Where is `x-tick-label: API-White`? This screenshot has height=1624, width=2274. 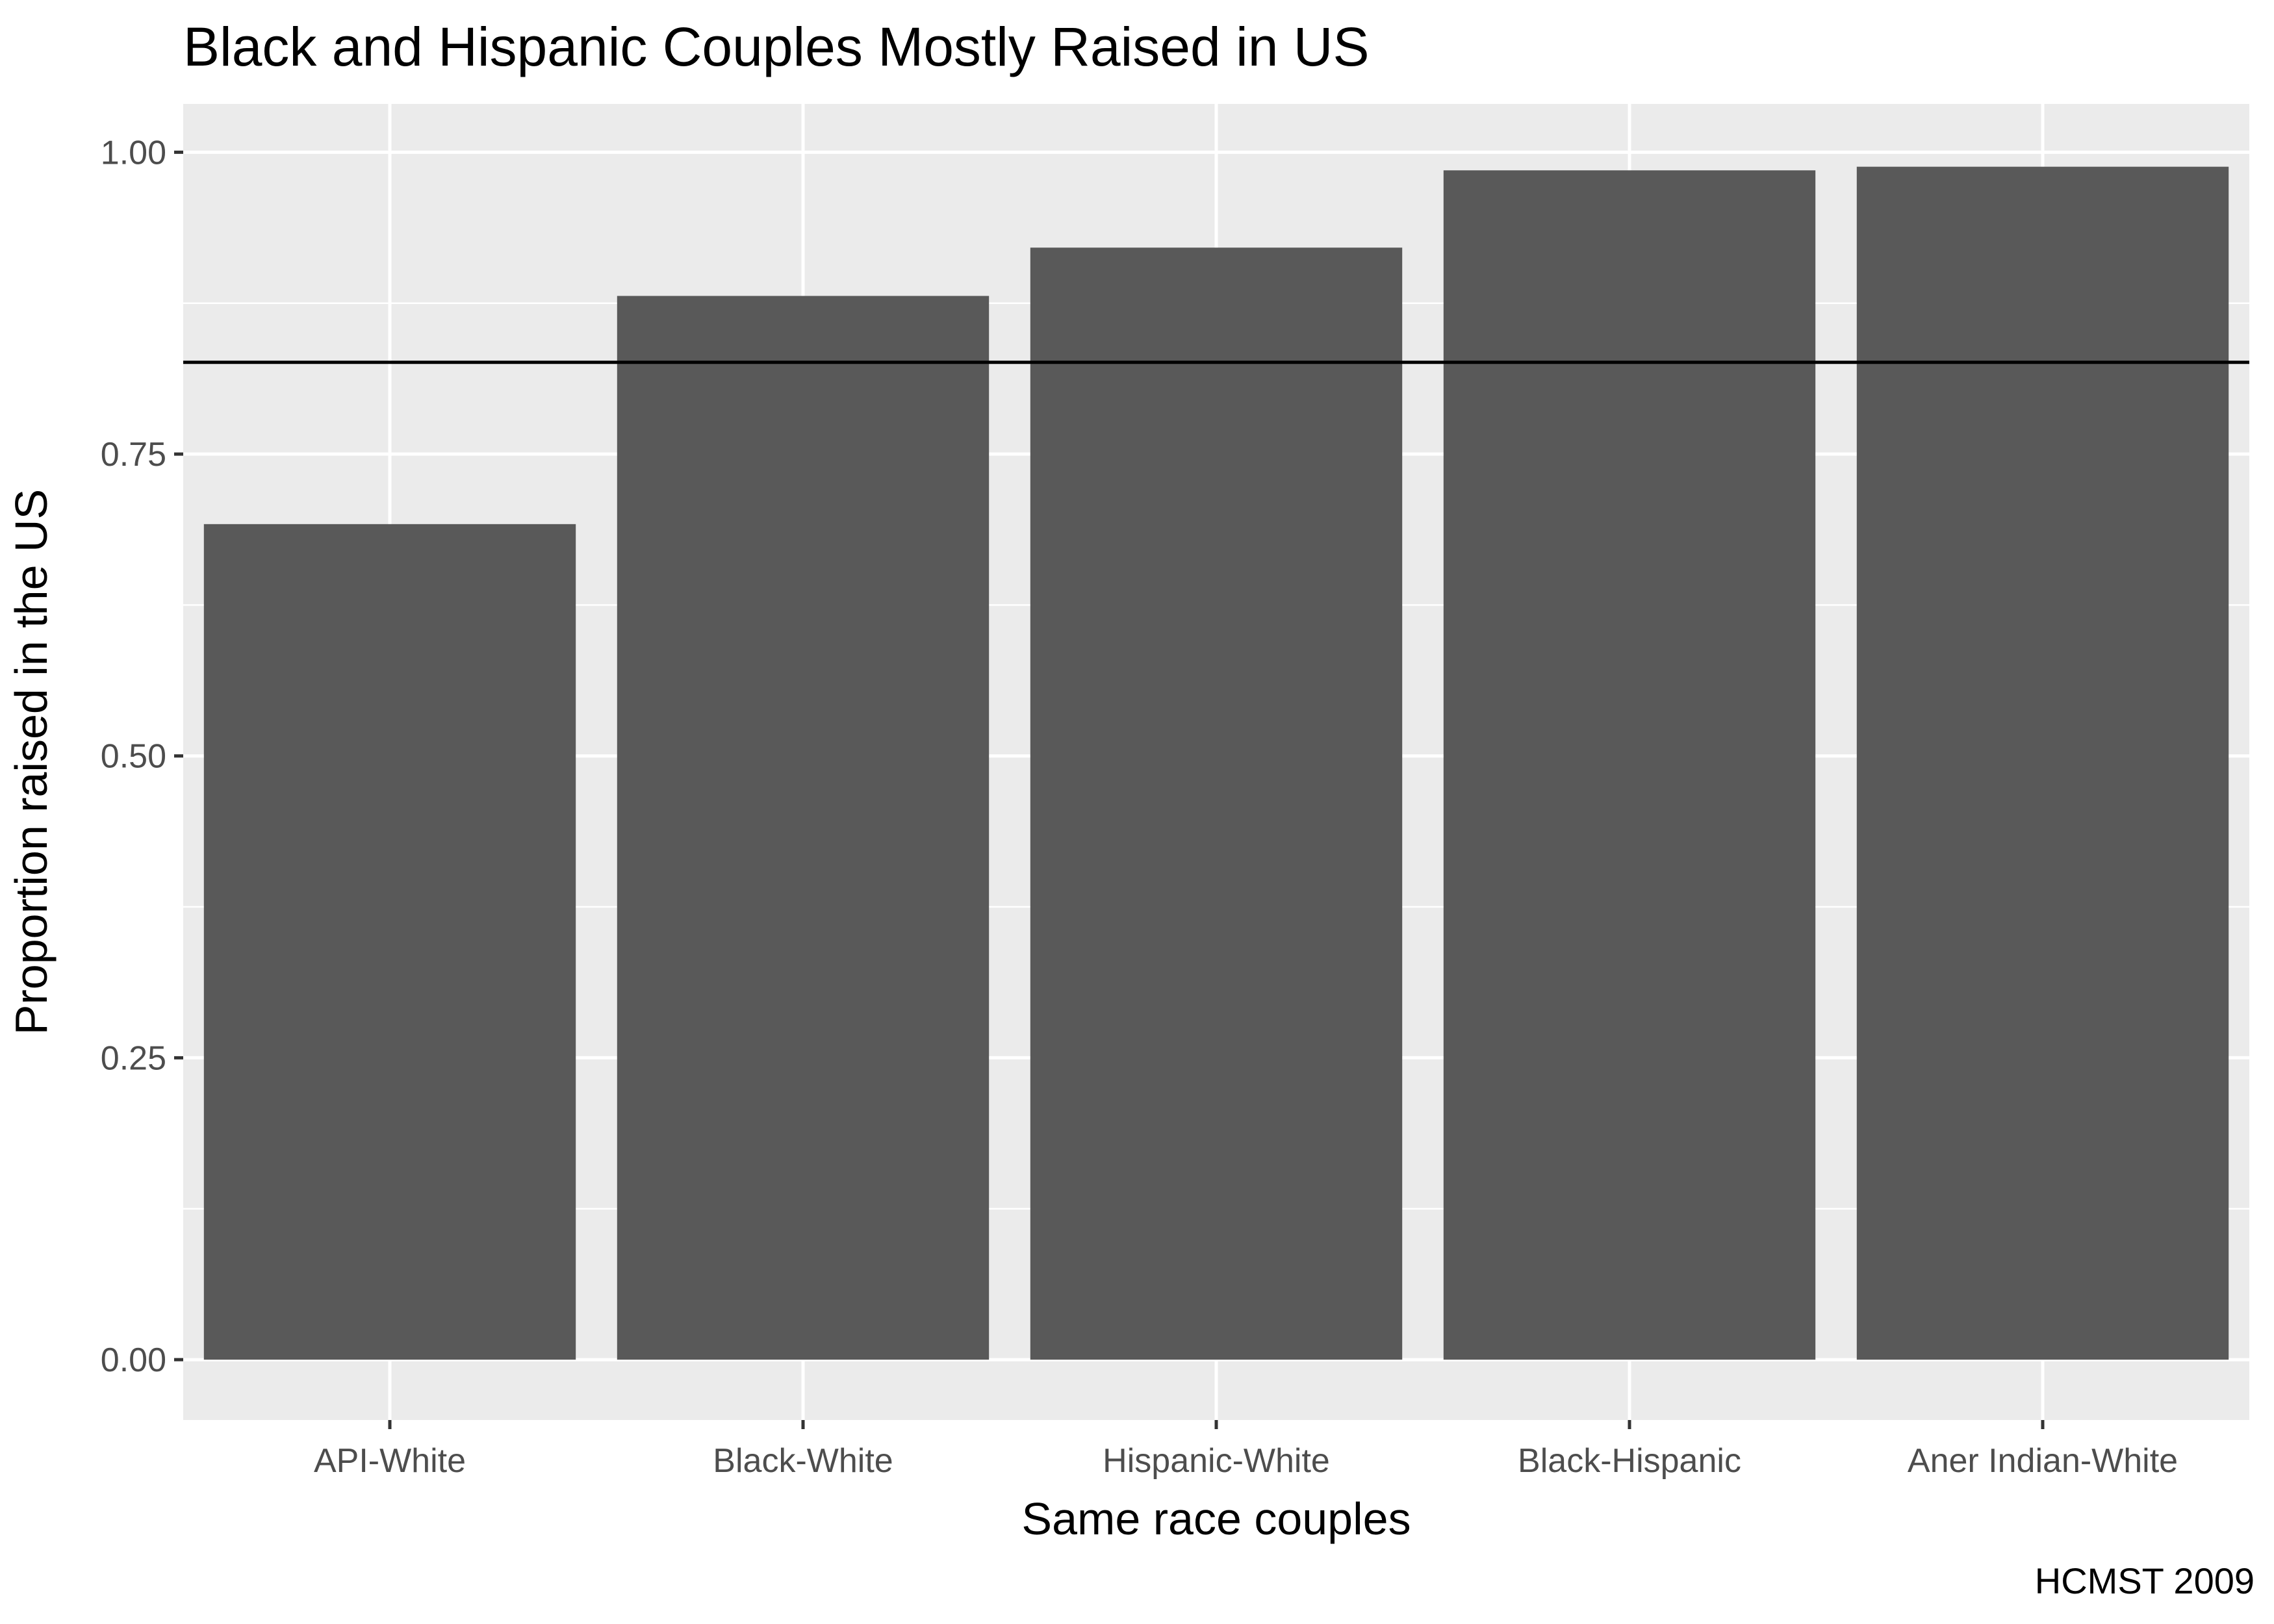
x-tick-label: API-White is located at coordinates (390, 1461).